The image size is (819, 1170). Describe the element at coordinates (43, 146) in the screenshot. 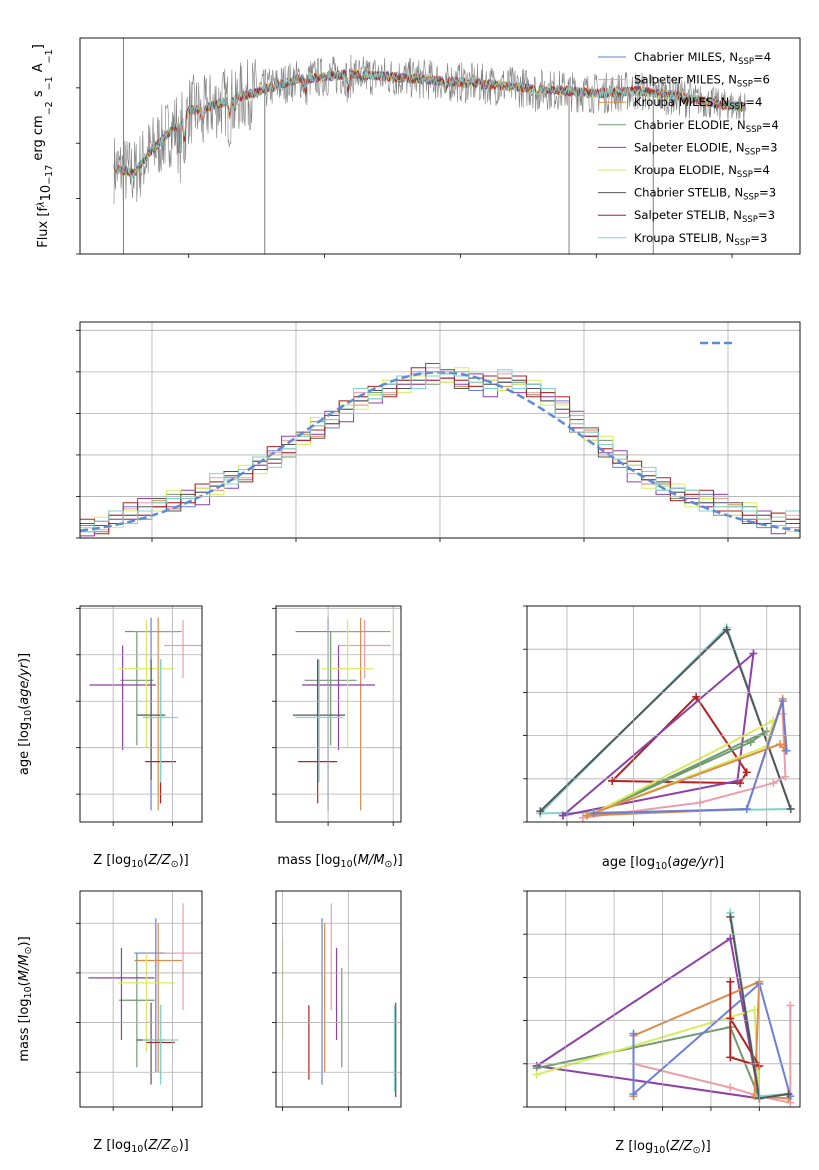

I see `y-axis-label: Flux [fλ10−17 erg cm−2 s−1 A−1]` at that location.